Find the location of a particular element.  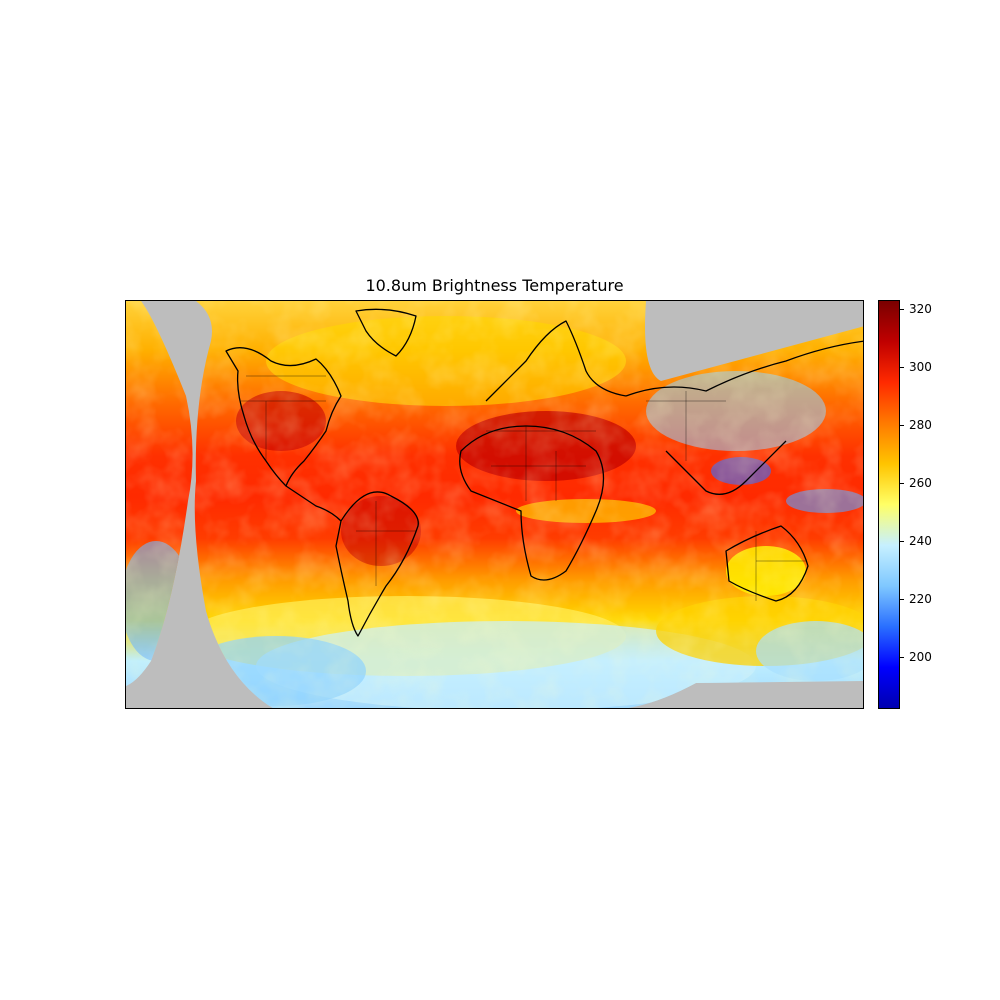

colorbar-tick-label: 280 is located at coordinates (920, 424).